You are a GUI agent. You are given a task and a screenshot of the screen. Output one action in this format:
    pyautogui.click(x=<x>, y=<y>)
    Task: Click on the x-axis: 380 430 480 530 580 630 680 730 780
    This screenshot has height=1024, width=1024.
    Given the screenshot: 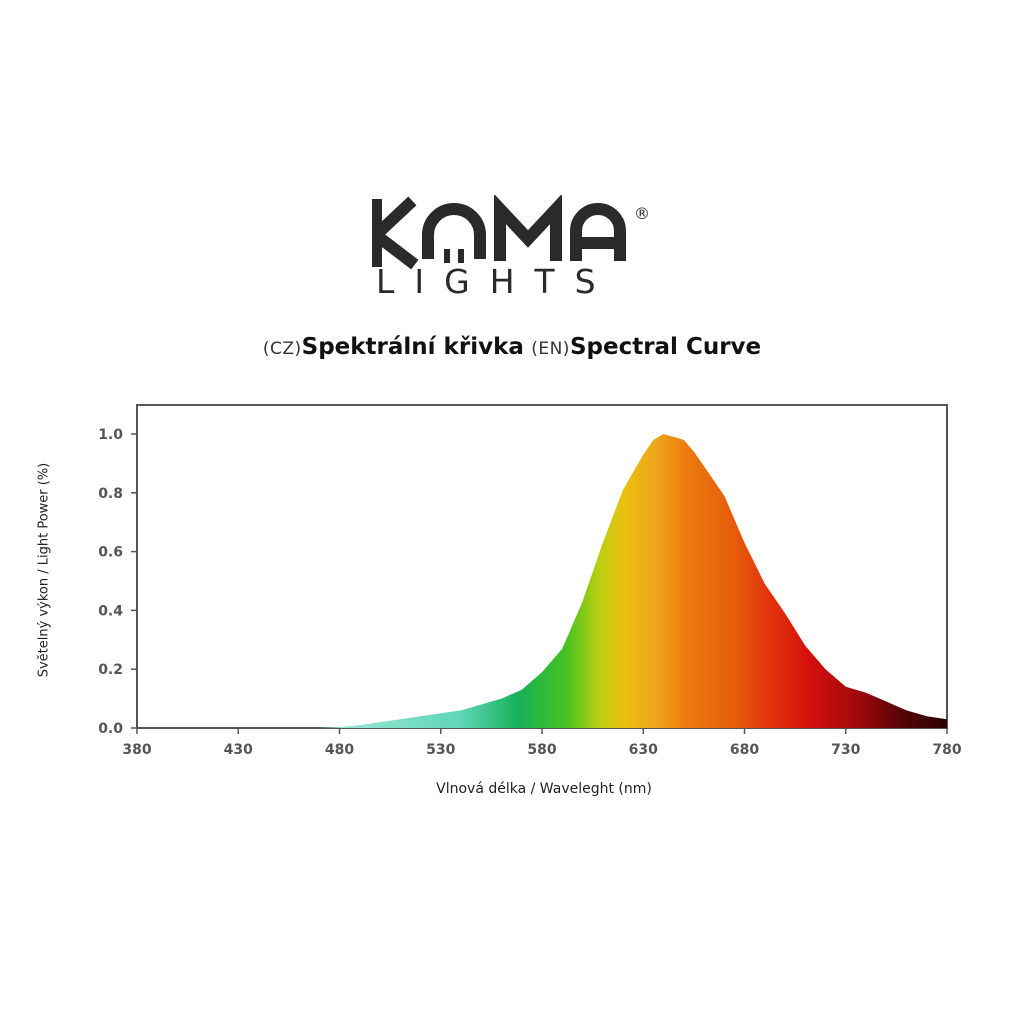 What is the action you would take?
    pyautogui.click(x=542, y=743)
    